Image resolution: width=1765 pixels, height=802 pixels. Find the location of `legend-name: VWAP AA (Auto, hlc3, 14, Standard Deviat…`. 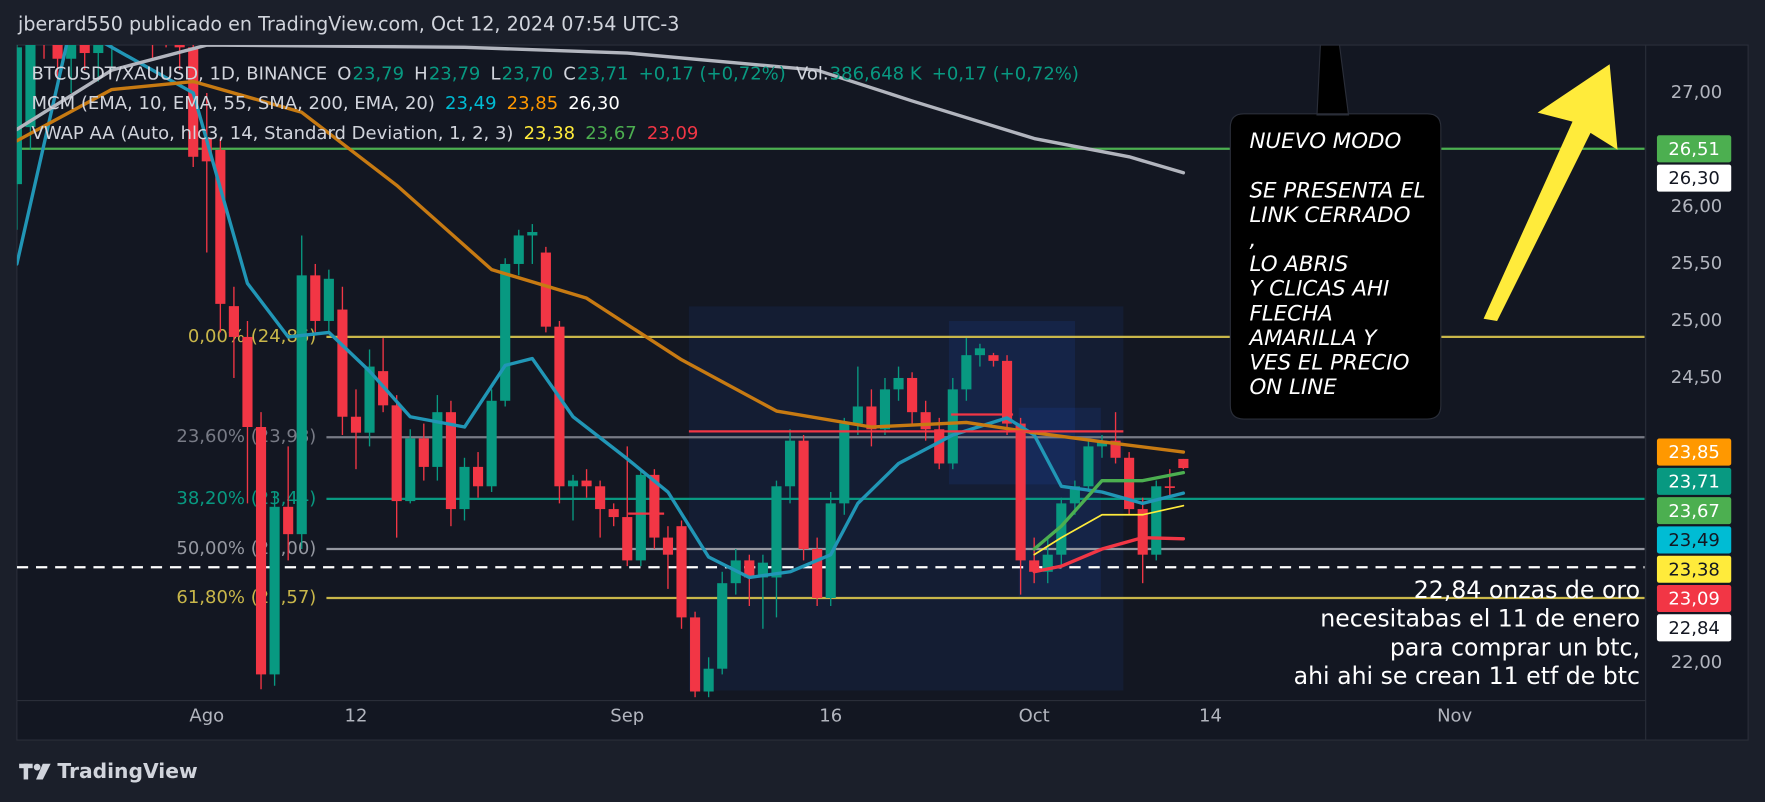

legend-name: VWAP AA (Auto, hlc3, 14, Standard Deviat… is located at coordinates (273, 133).